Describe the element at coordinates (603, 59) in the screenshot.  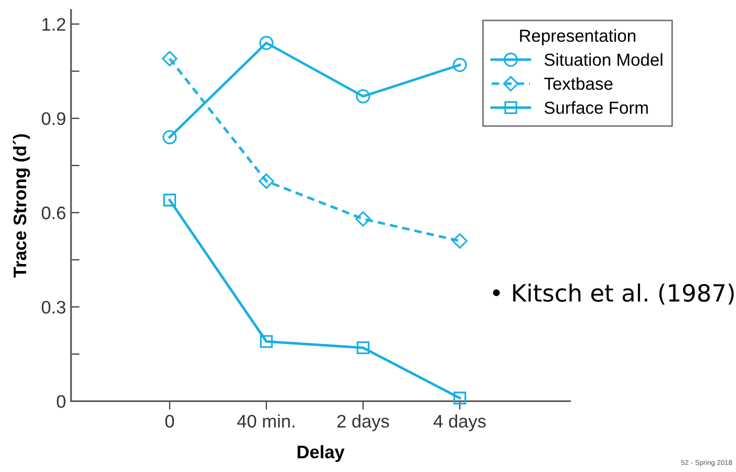
I see `legend-label: Situation Model` at that location.